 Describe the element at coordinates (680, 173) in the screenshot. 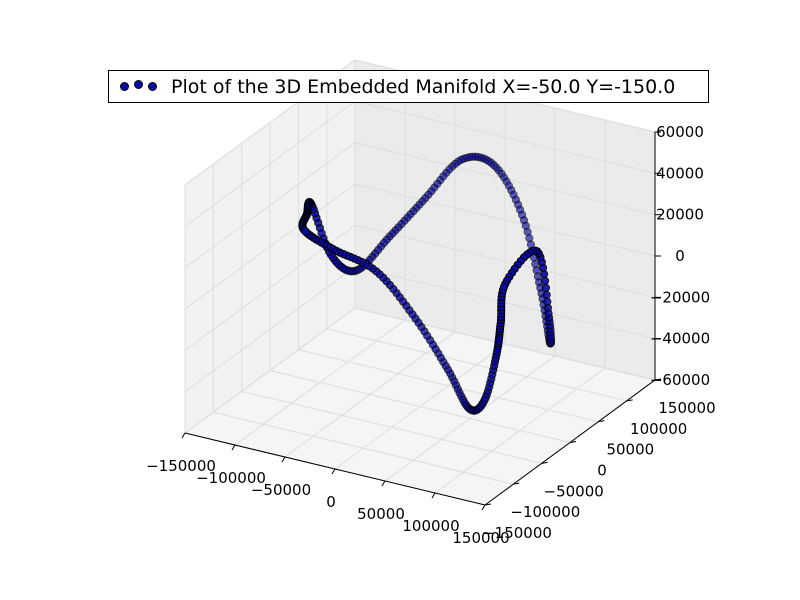

I see `z-tick-label: 40000` at that location.